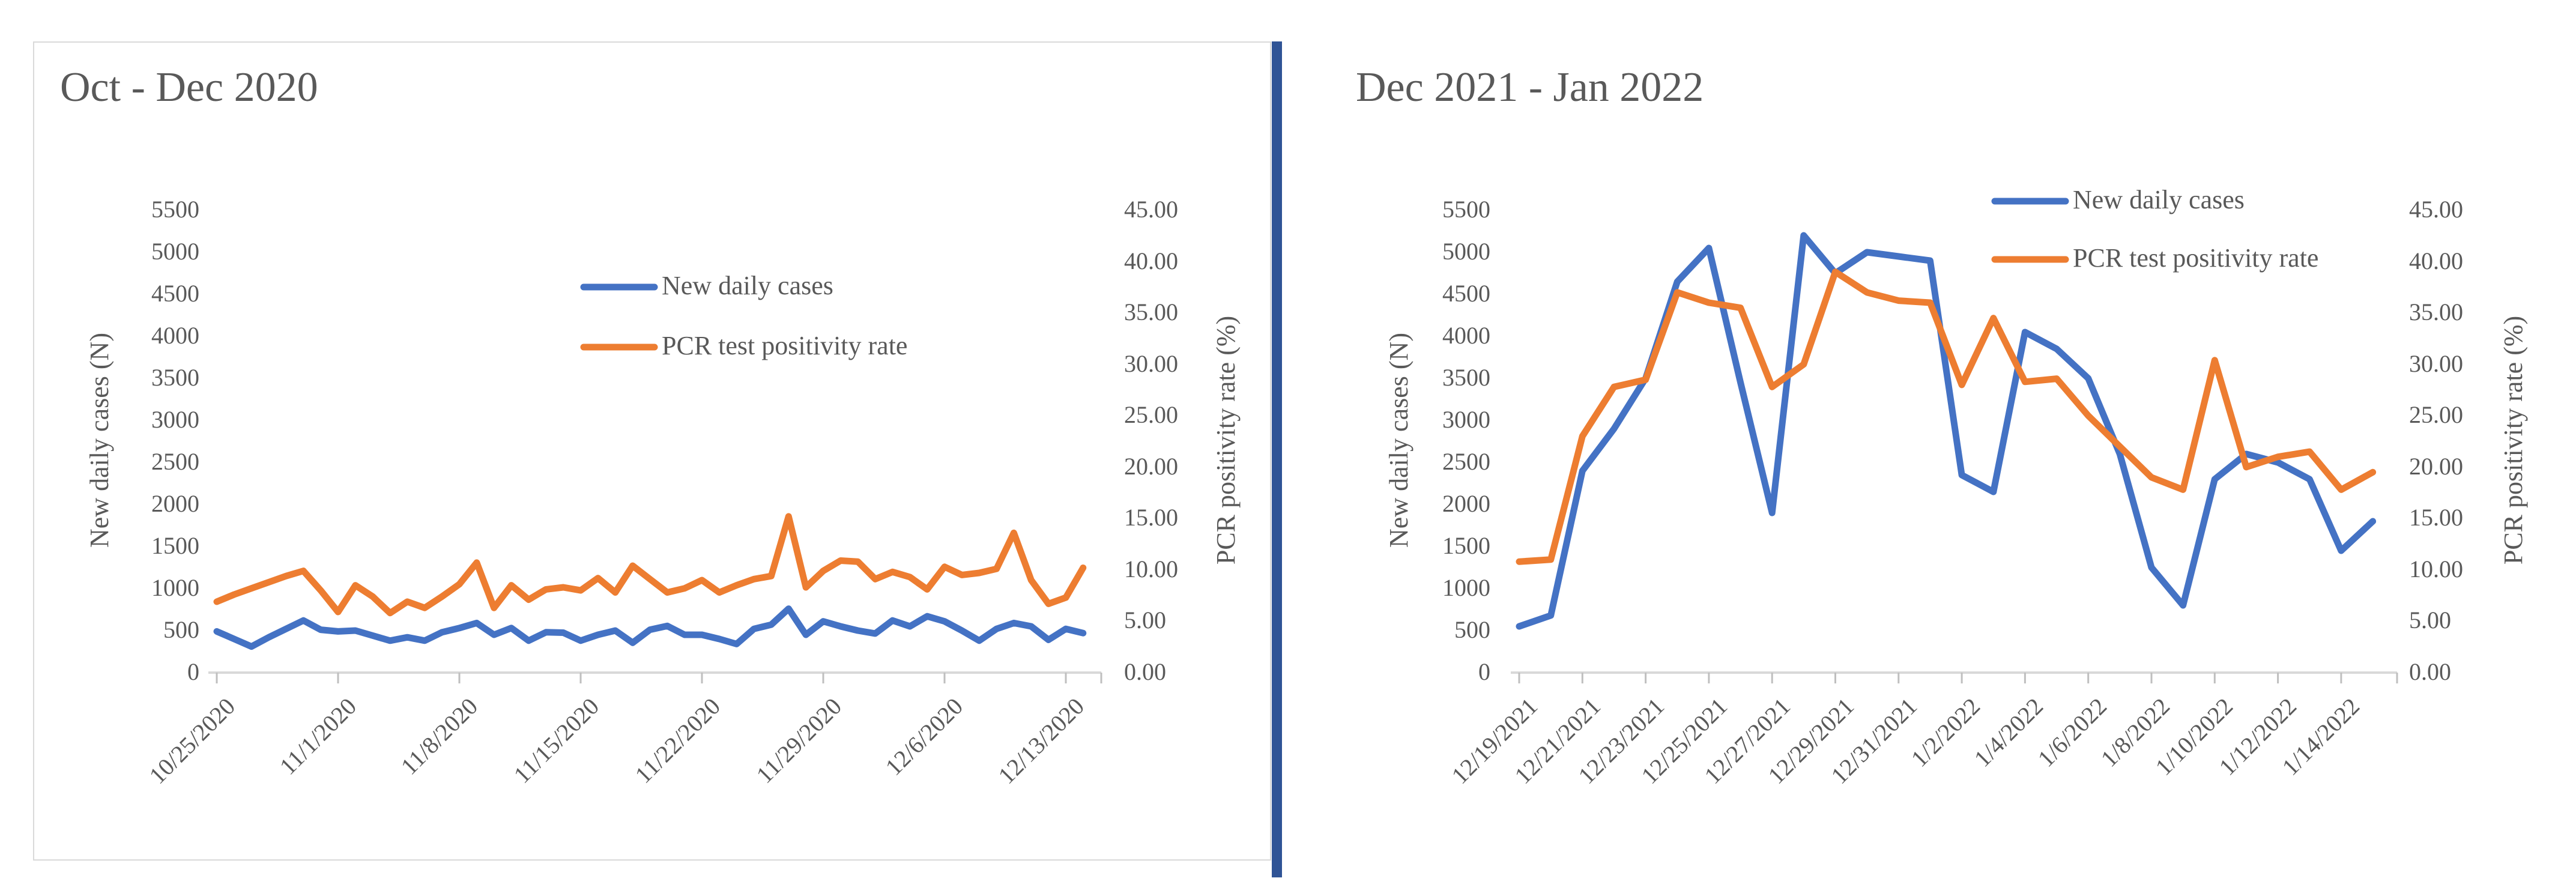 The image size is (2576, 881). What do you see at coordinates (1484, 671) in the screenshot?
I see `right-chart-y-left-tick-label: 0` at bounding box center [1484, 671].